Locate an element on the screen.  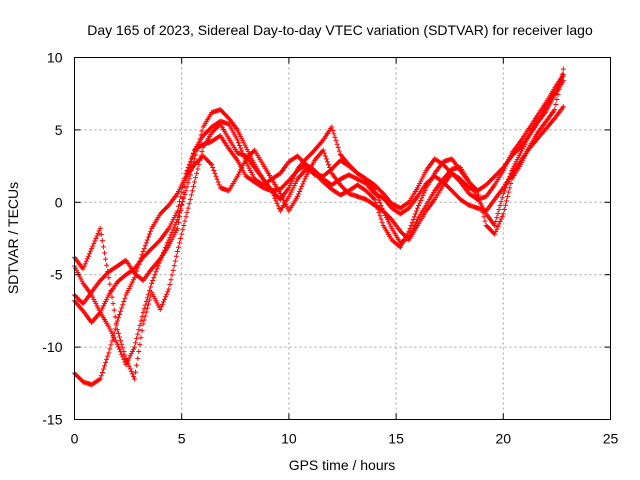
y-tick-label: 10 is located at coordinates (55, 58).